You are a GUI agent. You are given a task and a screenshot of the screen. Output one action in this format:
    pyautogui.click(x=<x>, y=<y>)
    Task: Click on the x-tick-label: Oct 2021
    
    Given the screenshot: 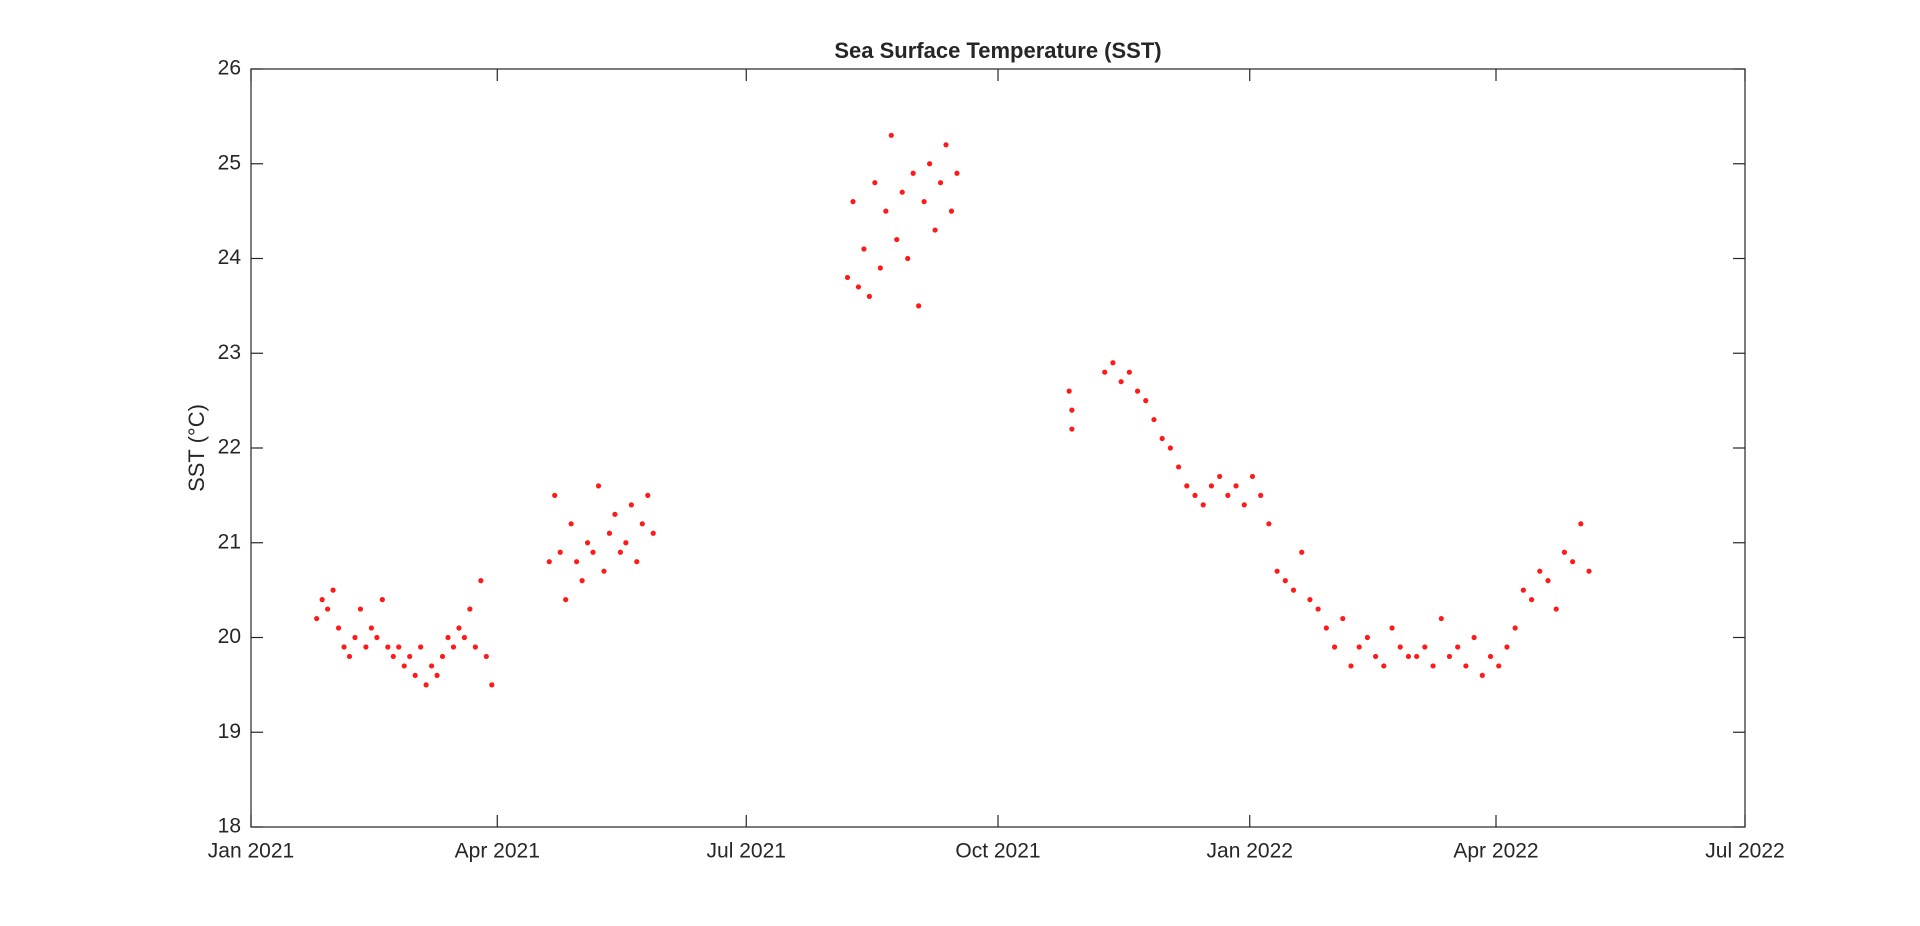 What is the action you would take?
    pyautogui.click(x=997, y=851)
    